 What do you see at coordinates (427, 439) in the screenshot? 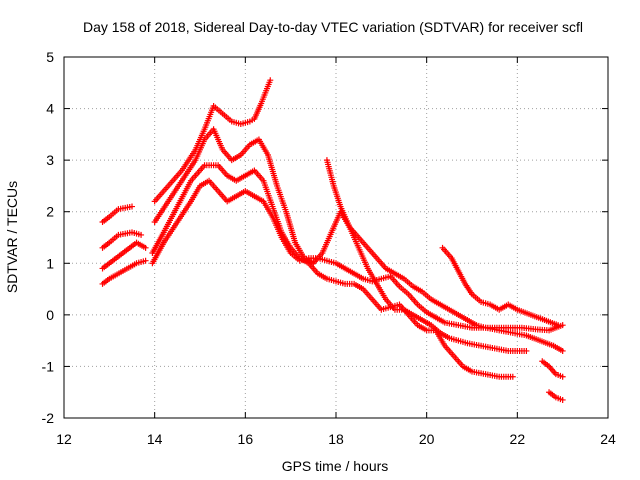
I see `x-tick-label: 20` at bounding box center [427, 439].